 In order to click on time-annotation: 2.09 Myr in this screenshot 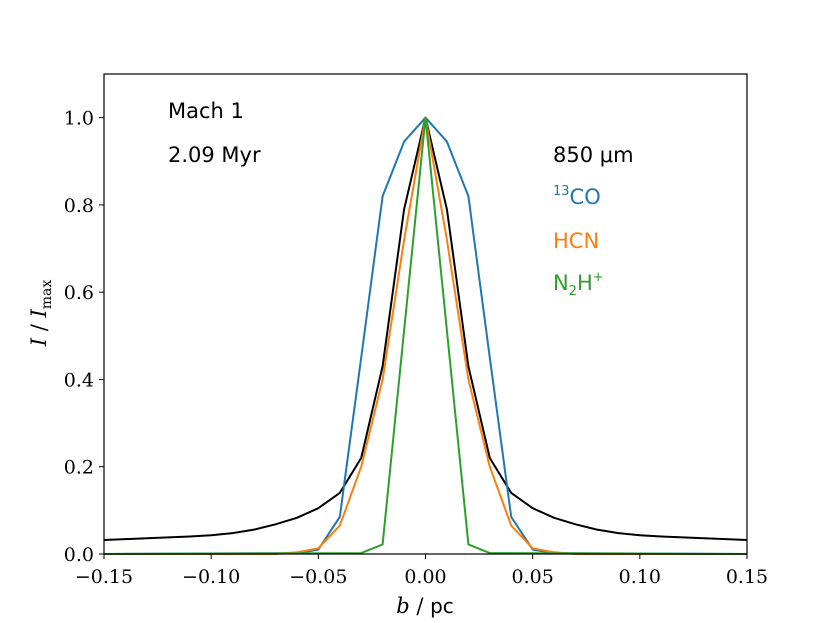, I will do `click(214, 155)`.